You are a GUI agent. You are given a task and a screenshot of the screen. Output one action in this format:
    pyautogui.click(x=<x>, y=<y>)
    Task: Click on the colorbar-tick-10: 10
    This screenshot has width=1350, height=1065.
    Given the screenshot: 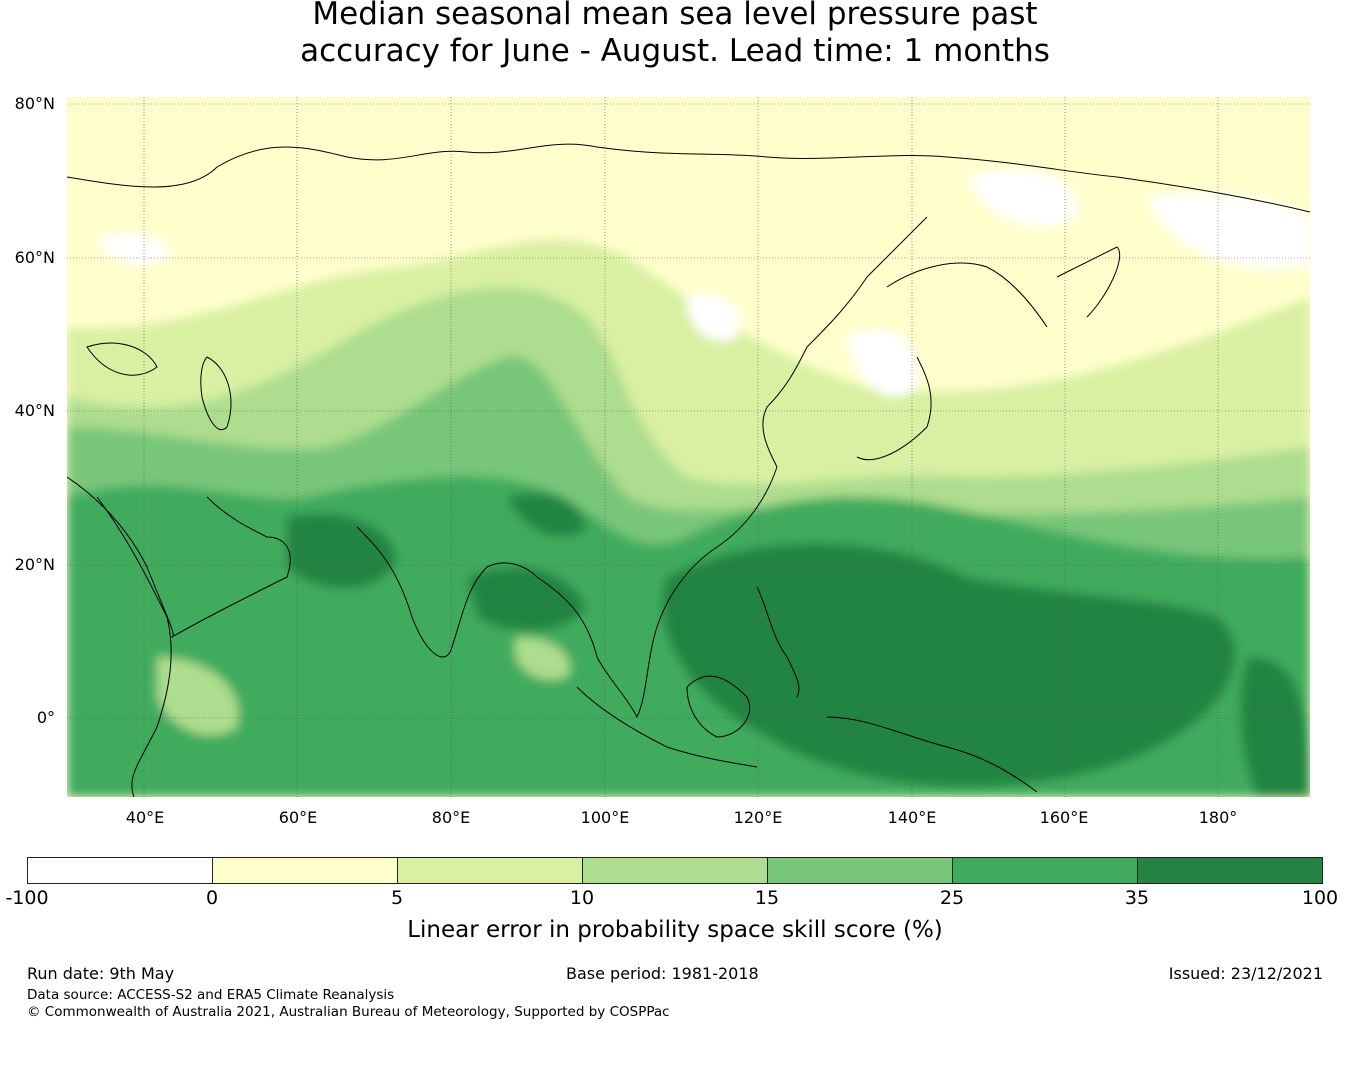 What is the action you would take?
    pyautogui.click(x=582, y=898)
    